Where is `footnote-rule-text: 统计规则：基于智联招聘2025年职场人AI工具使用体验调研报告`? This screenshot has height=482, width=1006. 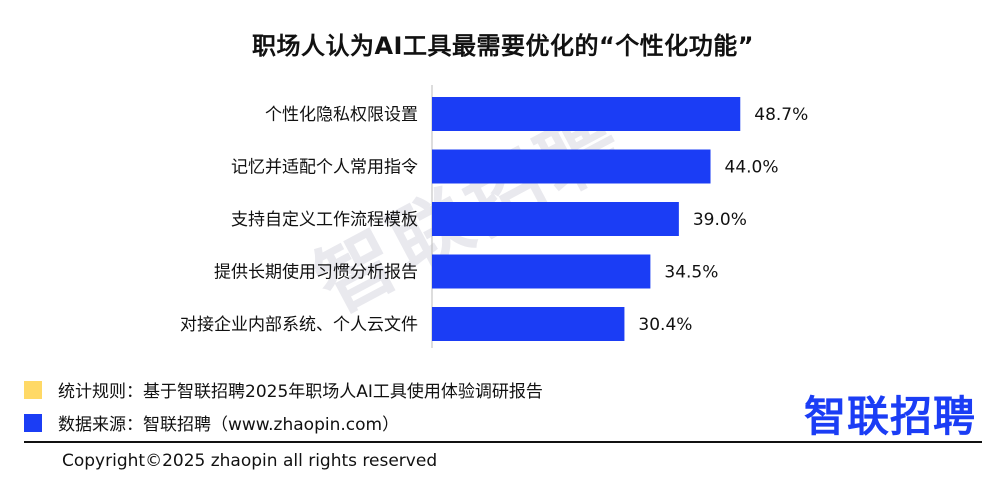
footnote-rule-text: 统计规则：基于智联招聘2025年职场人AI工具使用体验调研报告 is located at coordinates (300, 392).